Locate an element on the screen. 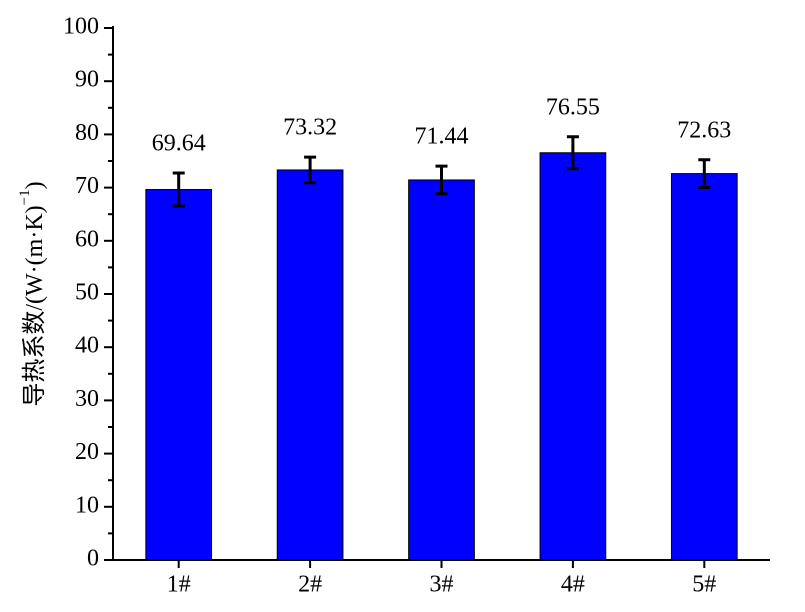 This screenshot has width=805, height=612. y-tick-label: 10 is located at coordinates (87, 505).